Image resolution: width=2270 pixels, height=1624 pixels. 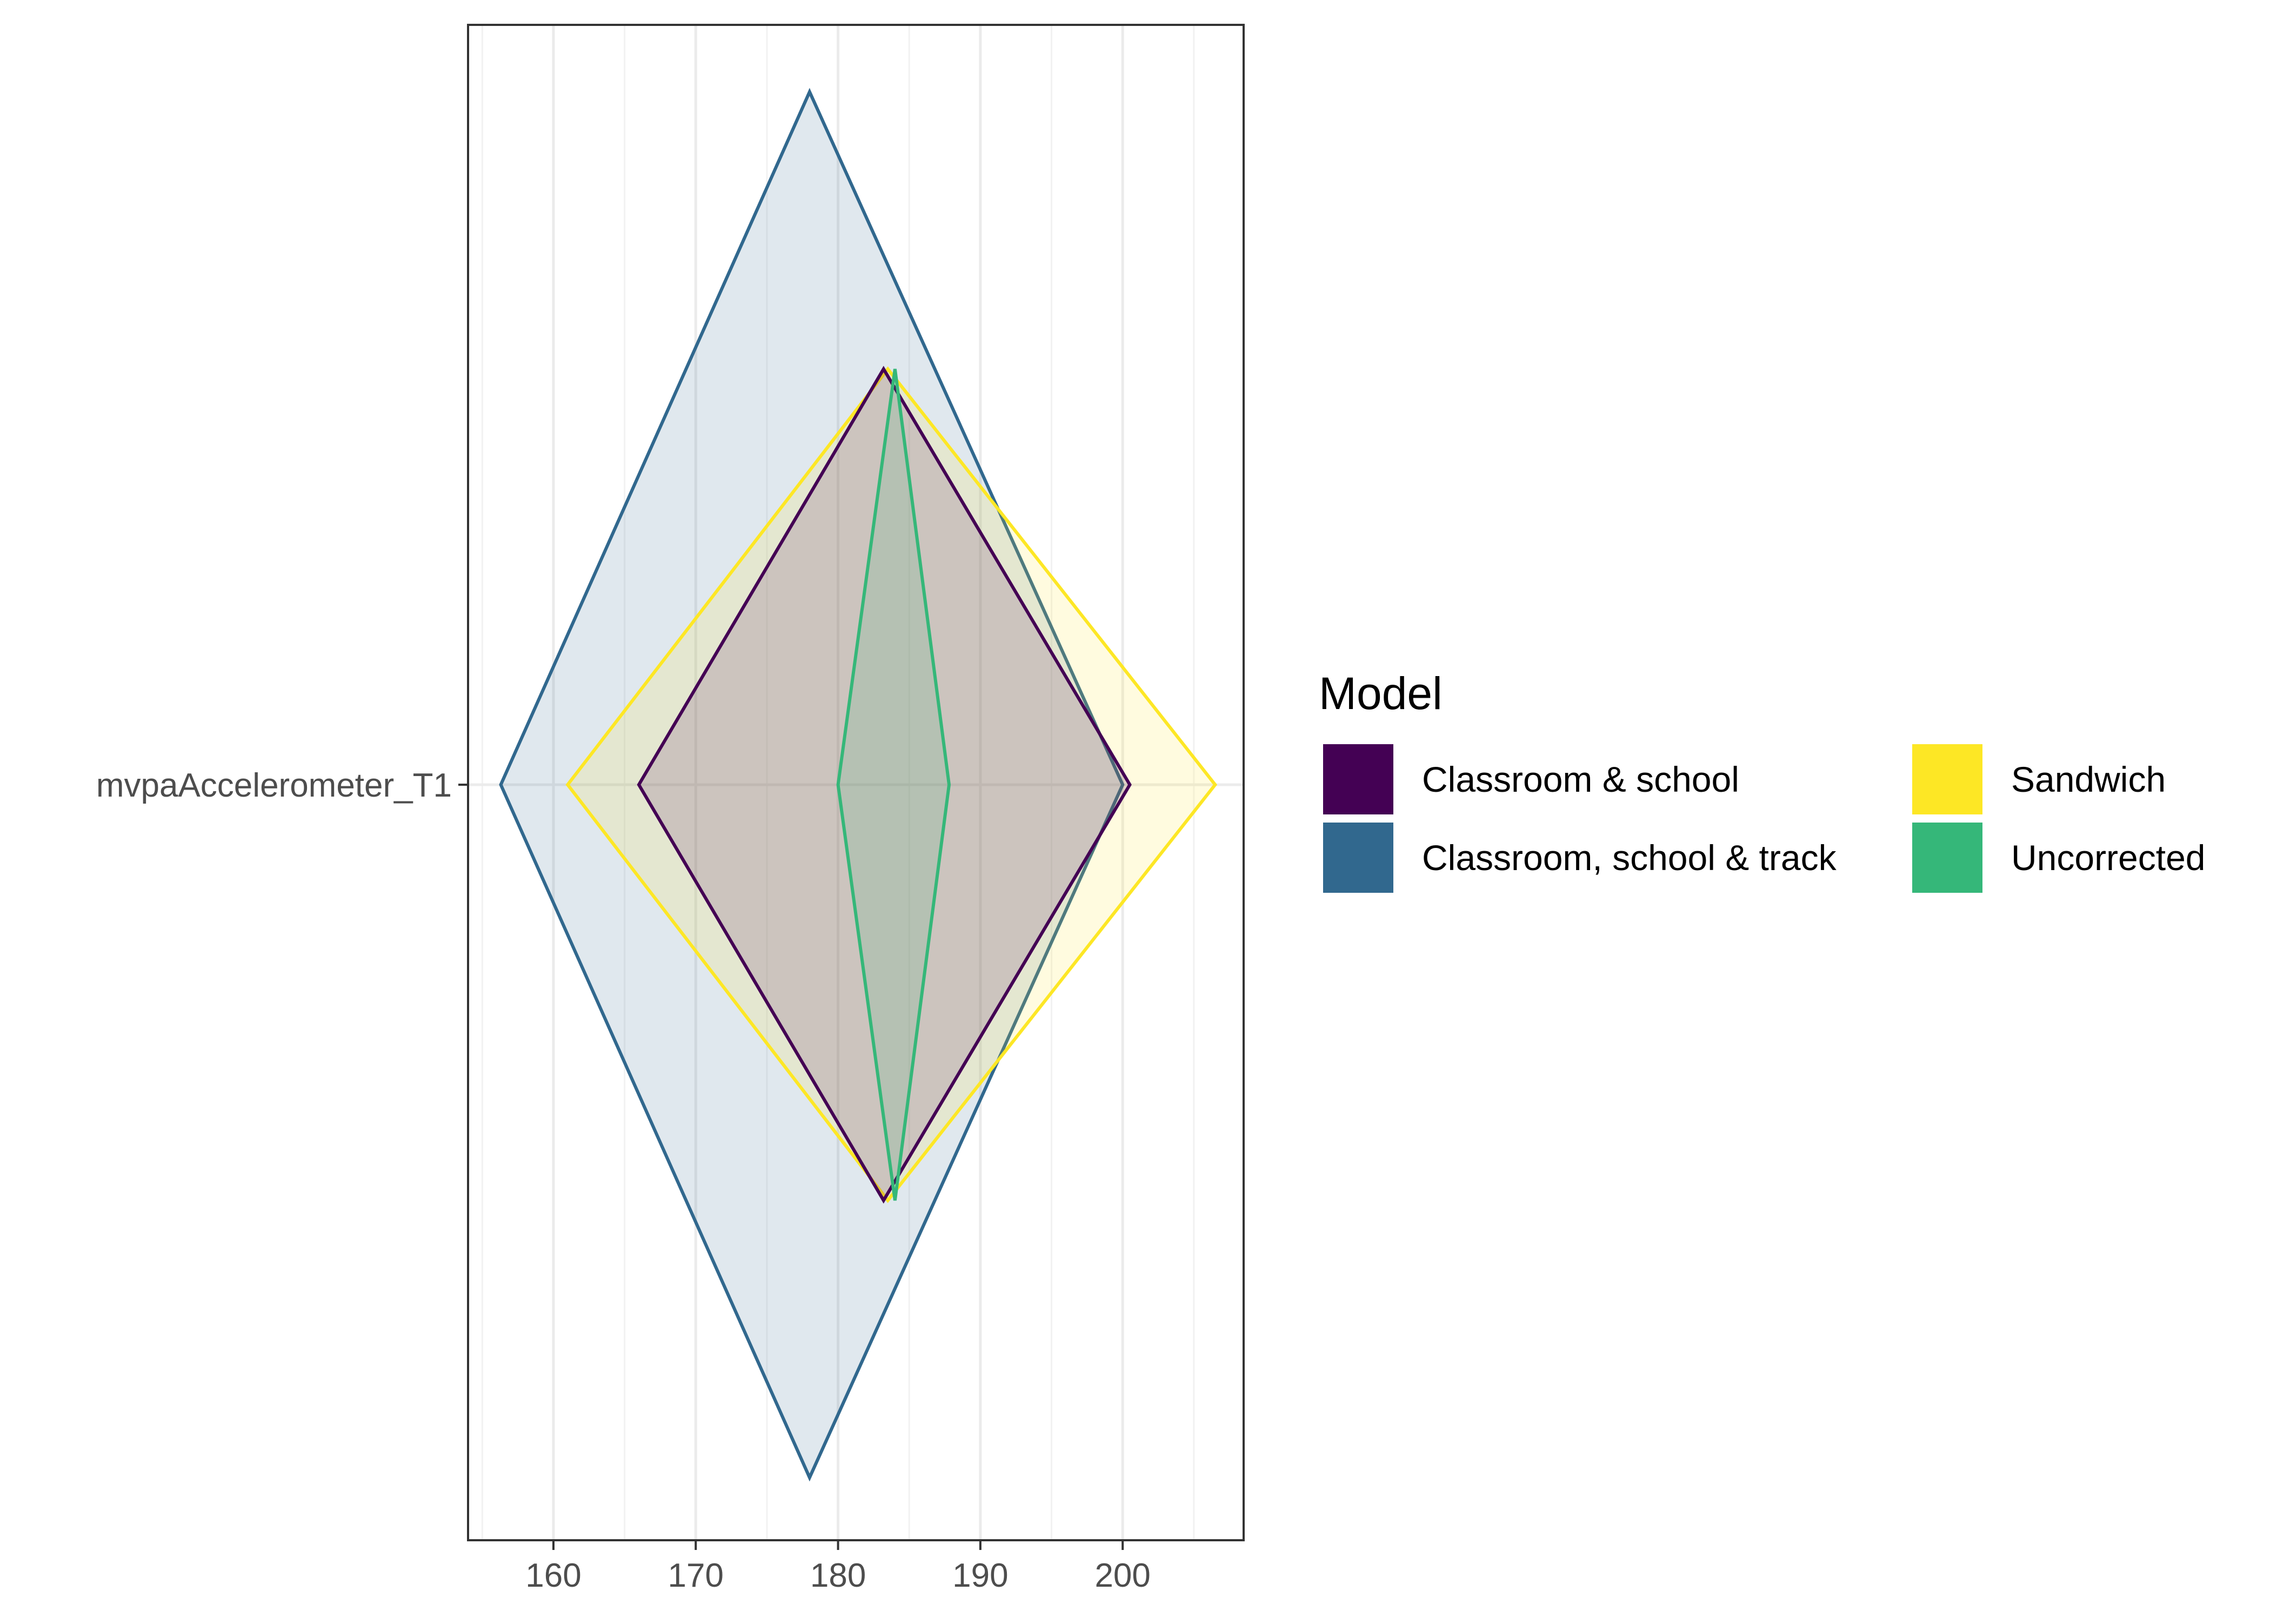 What do you see at coordinates (1381, 694) in the screenshot?
I see `legend-title: Model` at bounding box center [1381, 694].